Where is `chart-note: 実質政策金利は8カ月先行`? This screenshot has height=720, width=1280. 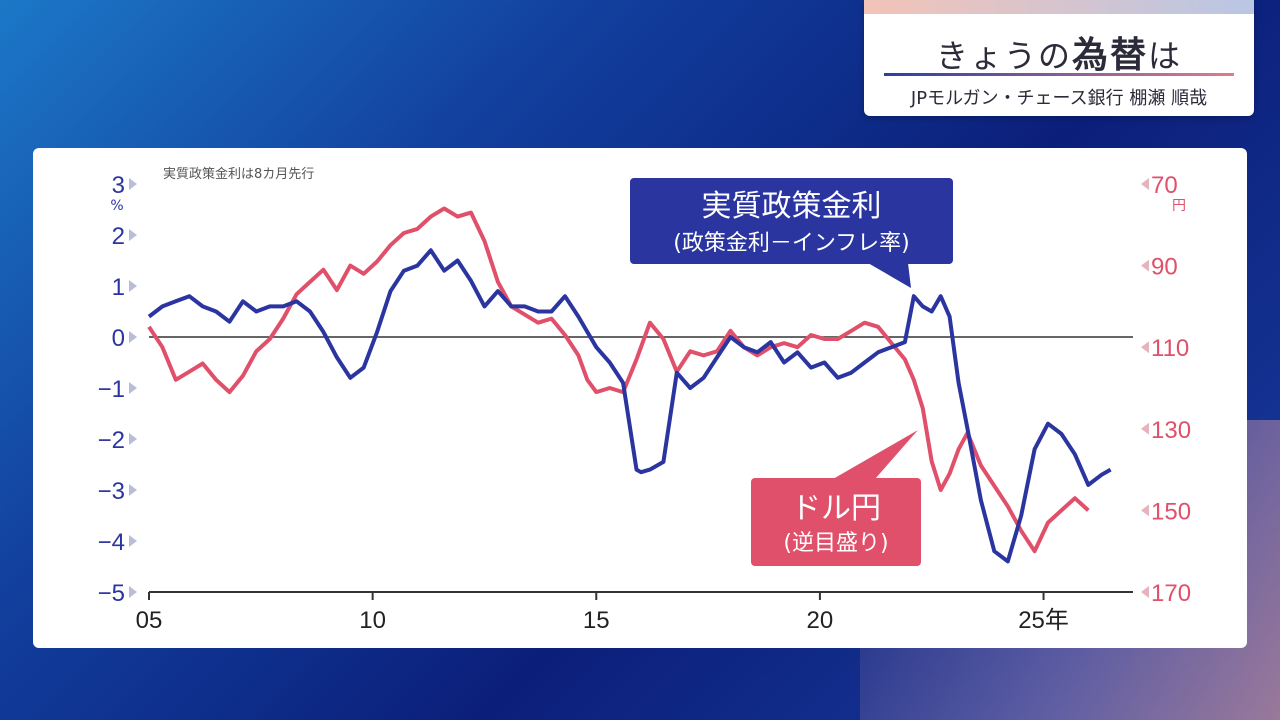
chart-note: 実質政策金利は8カ月先行 is located at coordinates (238, 174).